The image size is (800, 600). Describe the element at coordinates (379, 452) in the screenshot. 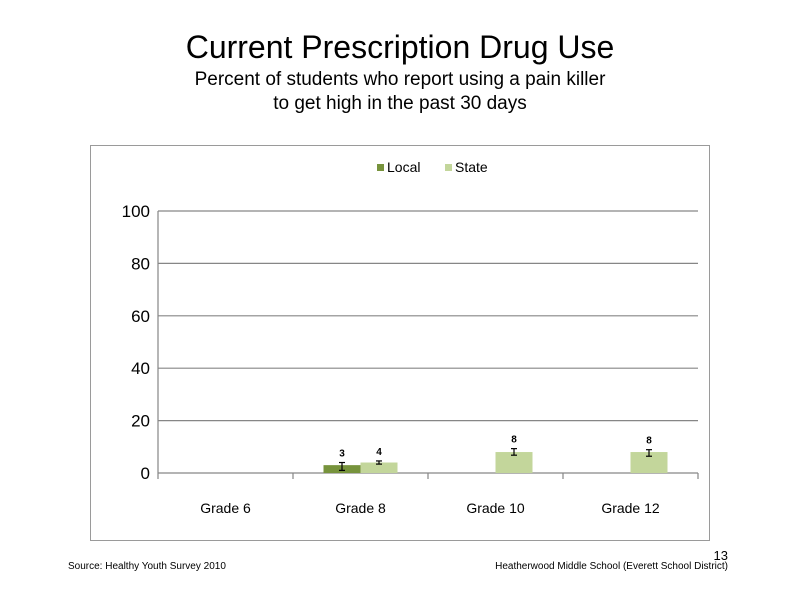

I see `data-label: 4` at that location.